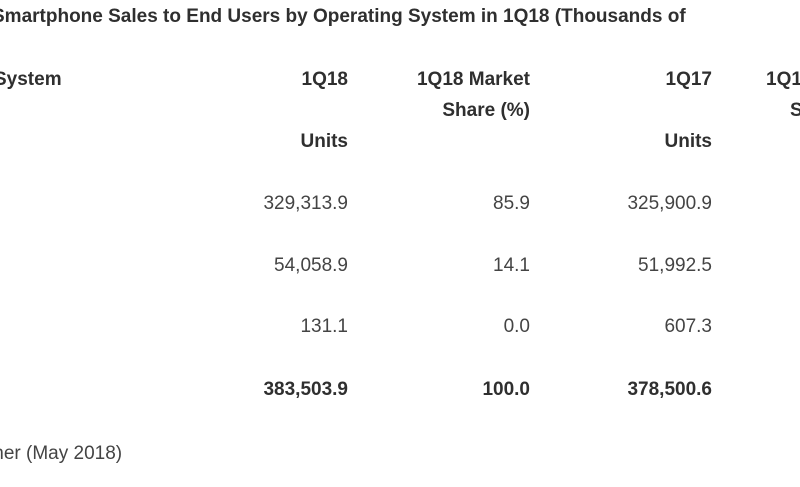  Describe the element at coordinates (324, 326) in the screenshot. I see `row-3-1q18-units: 131.1` at that location.